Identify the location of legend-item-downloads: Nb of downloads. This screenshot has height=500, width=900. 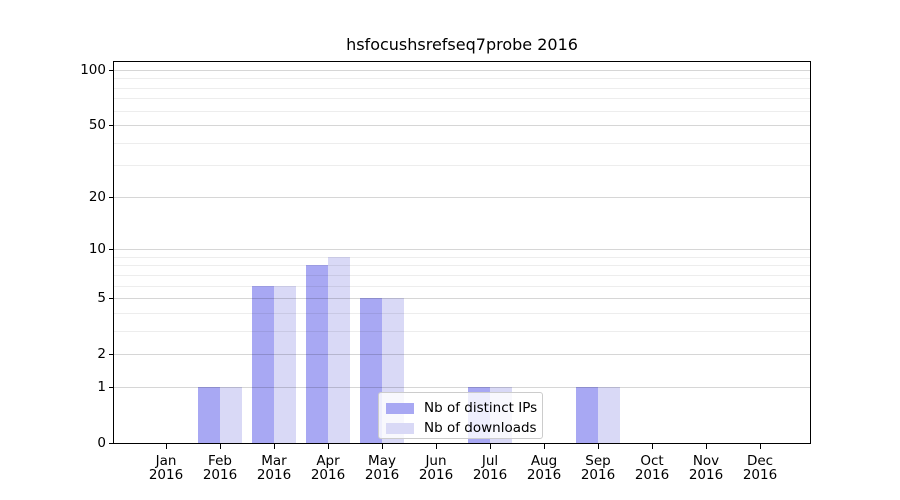
(461, 428).